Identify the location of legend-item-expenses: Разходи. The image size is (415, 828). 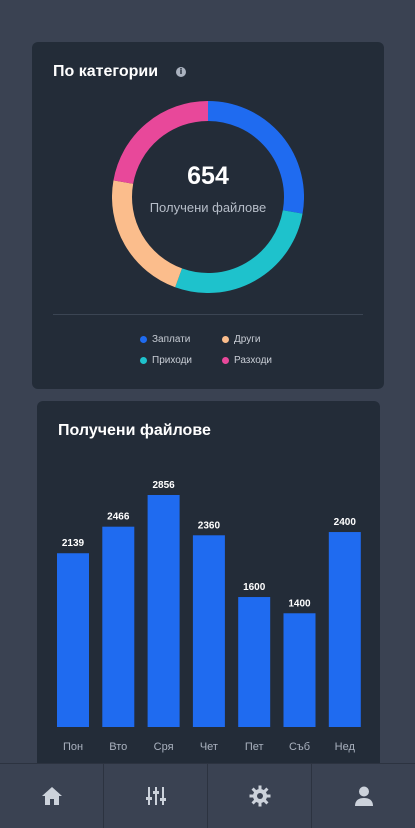
(247, 360).